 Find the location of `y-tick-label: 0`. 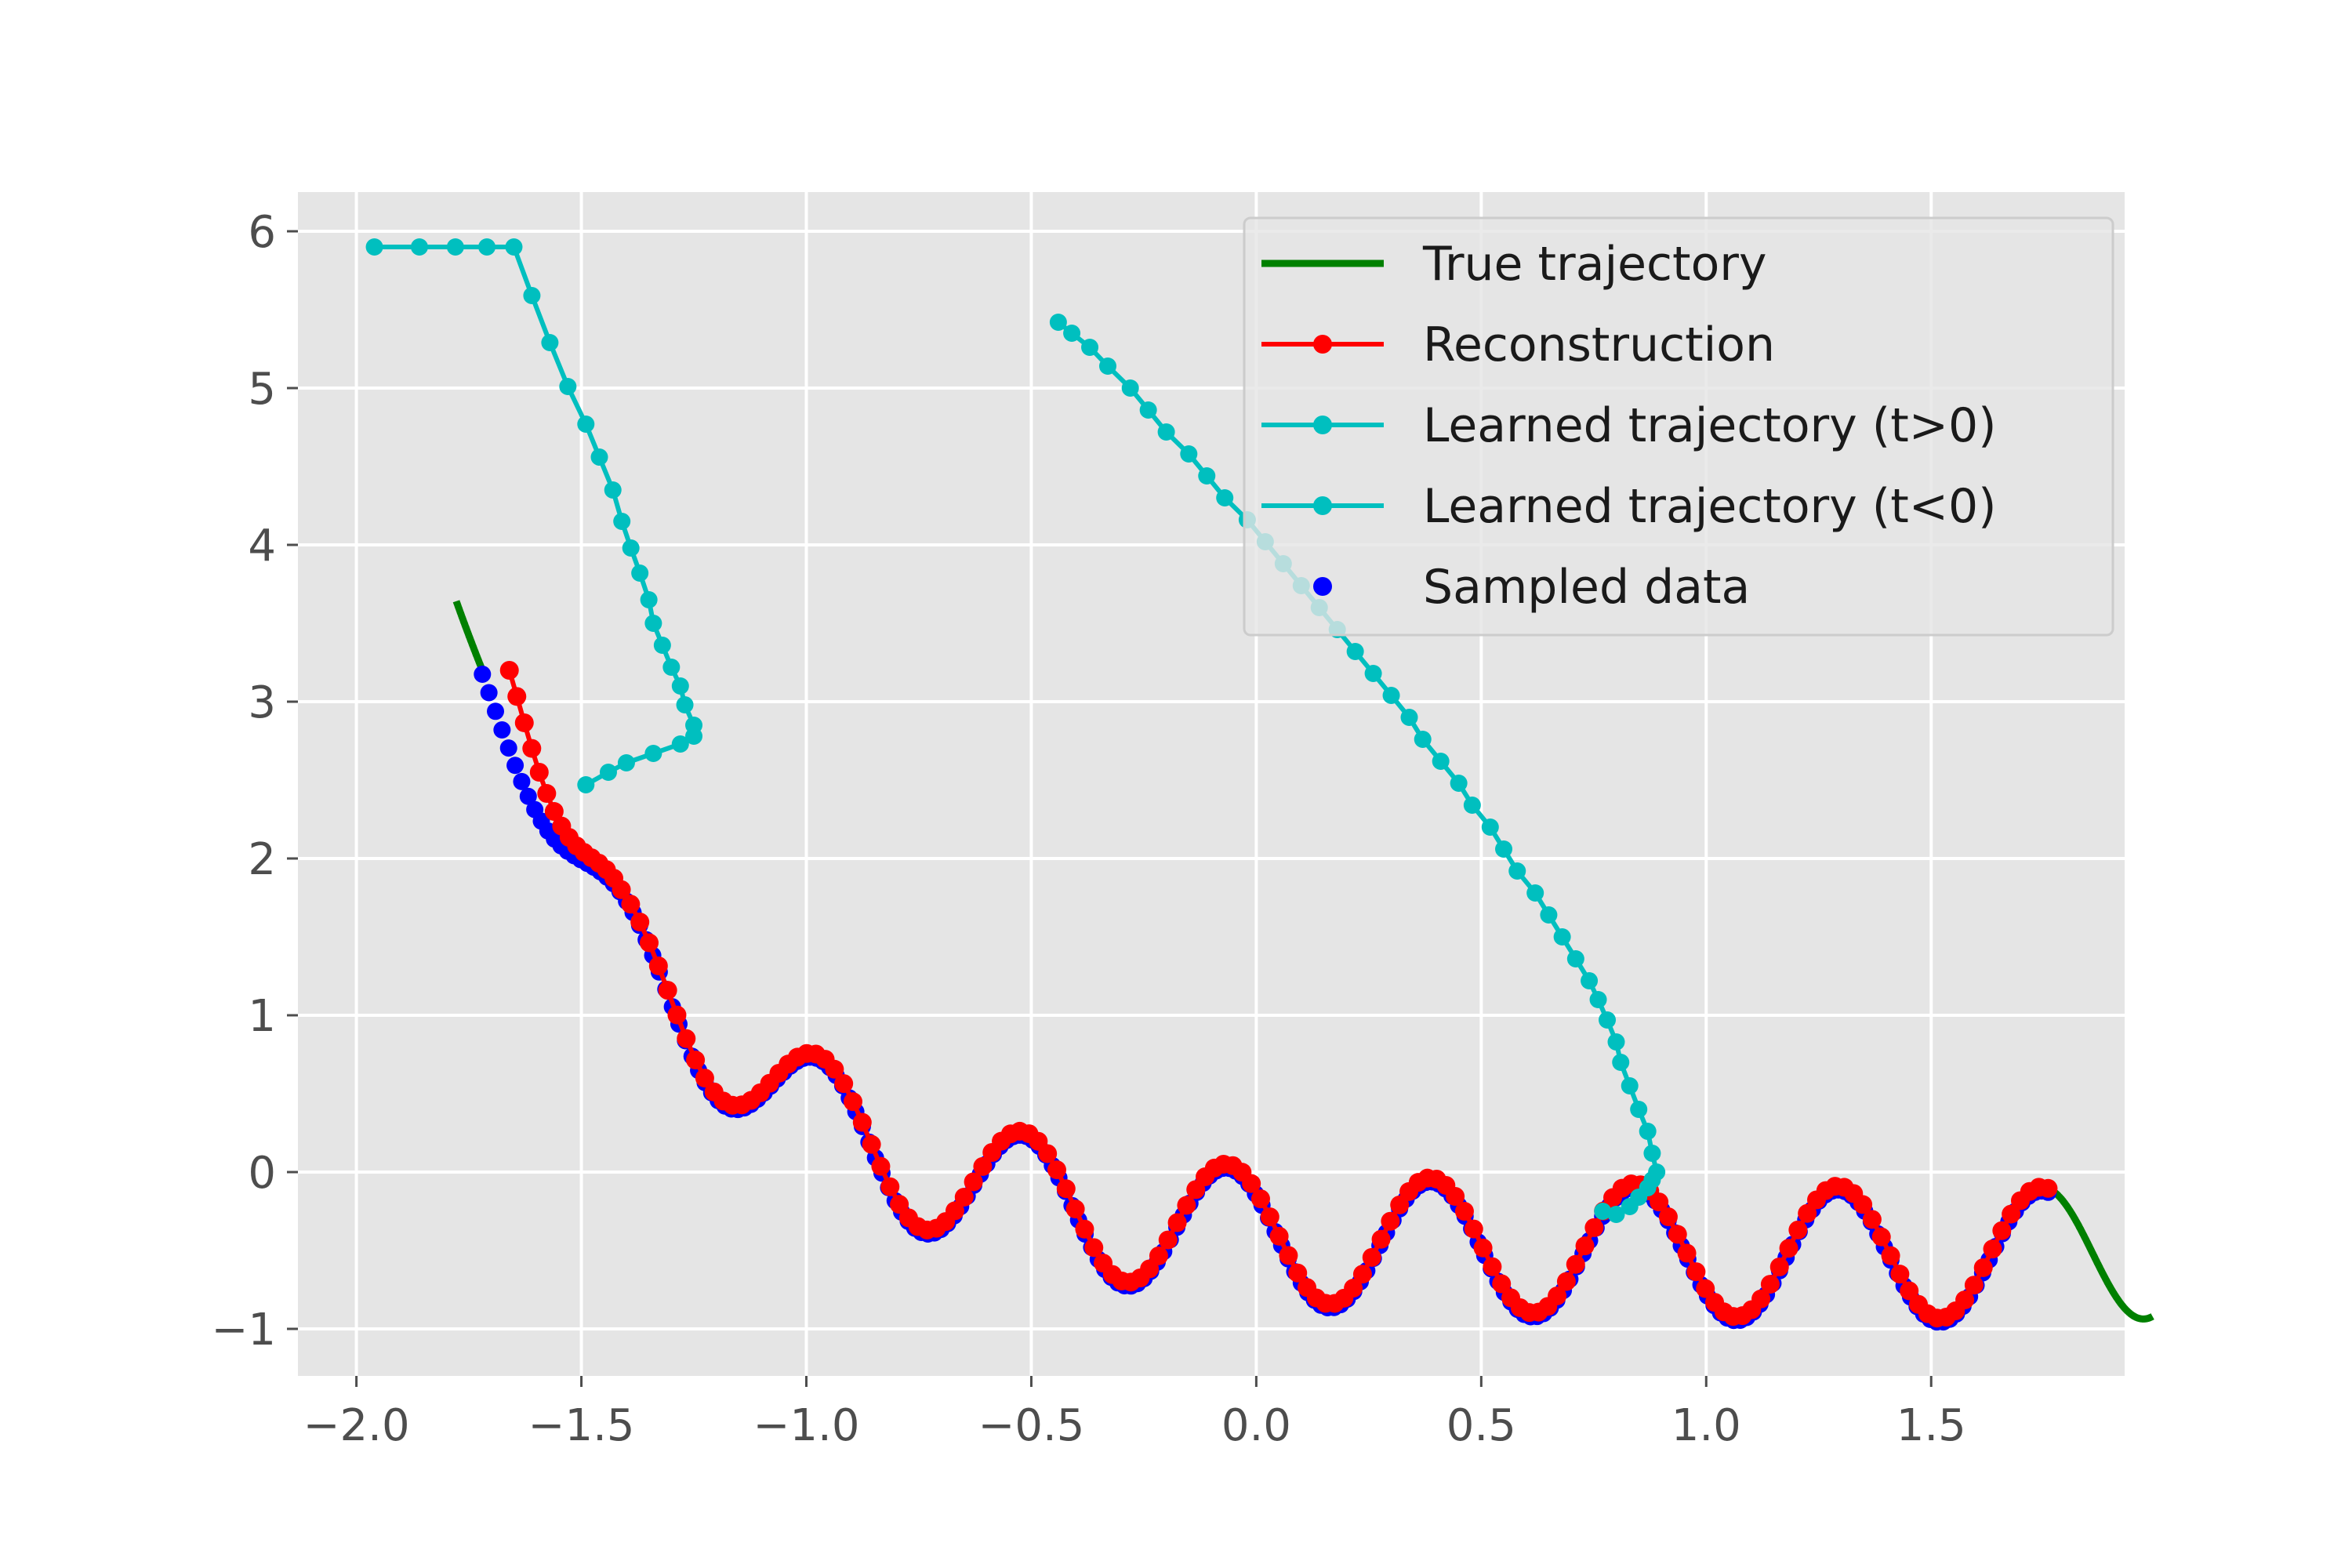

y-tick-label: 0 is located at coordinates (262, 1173).